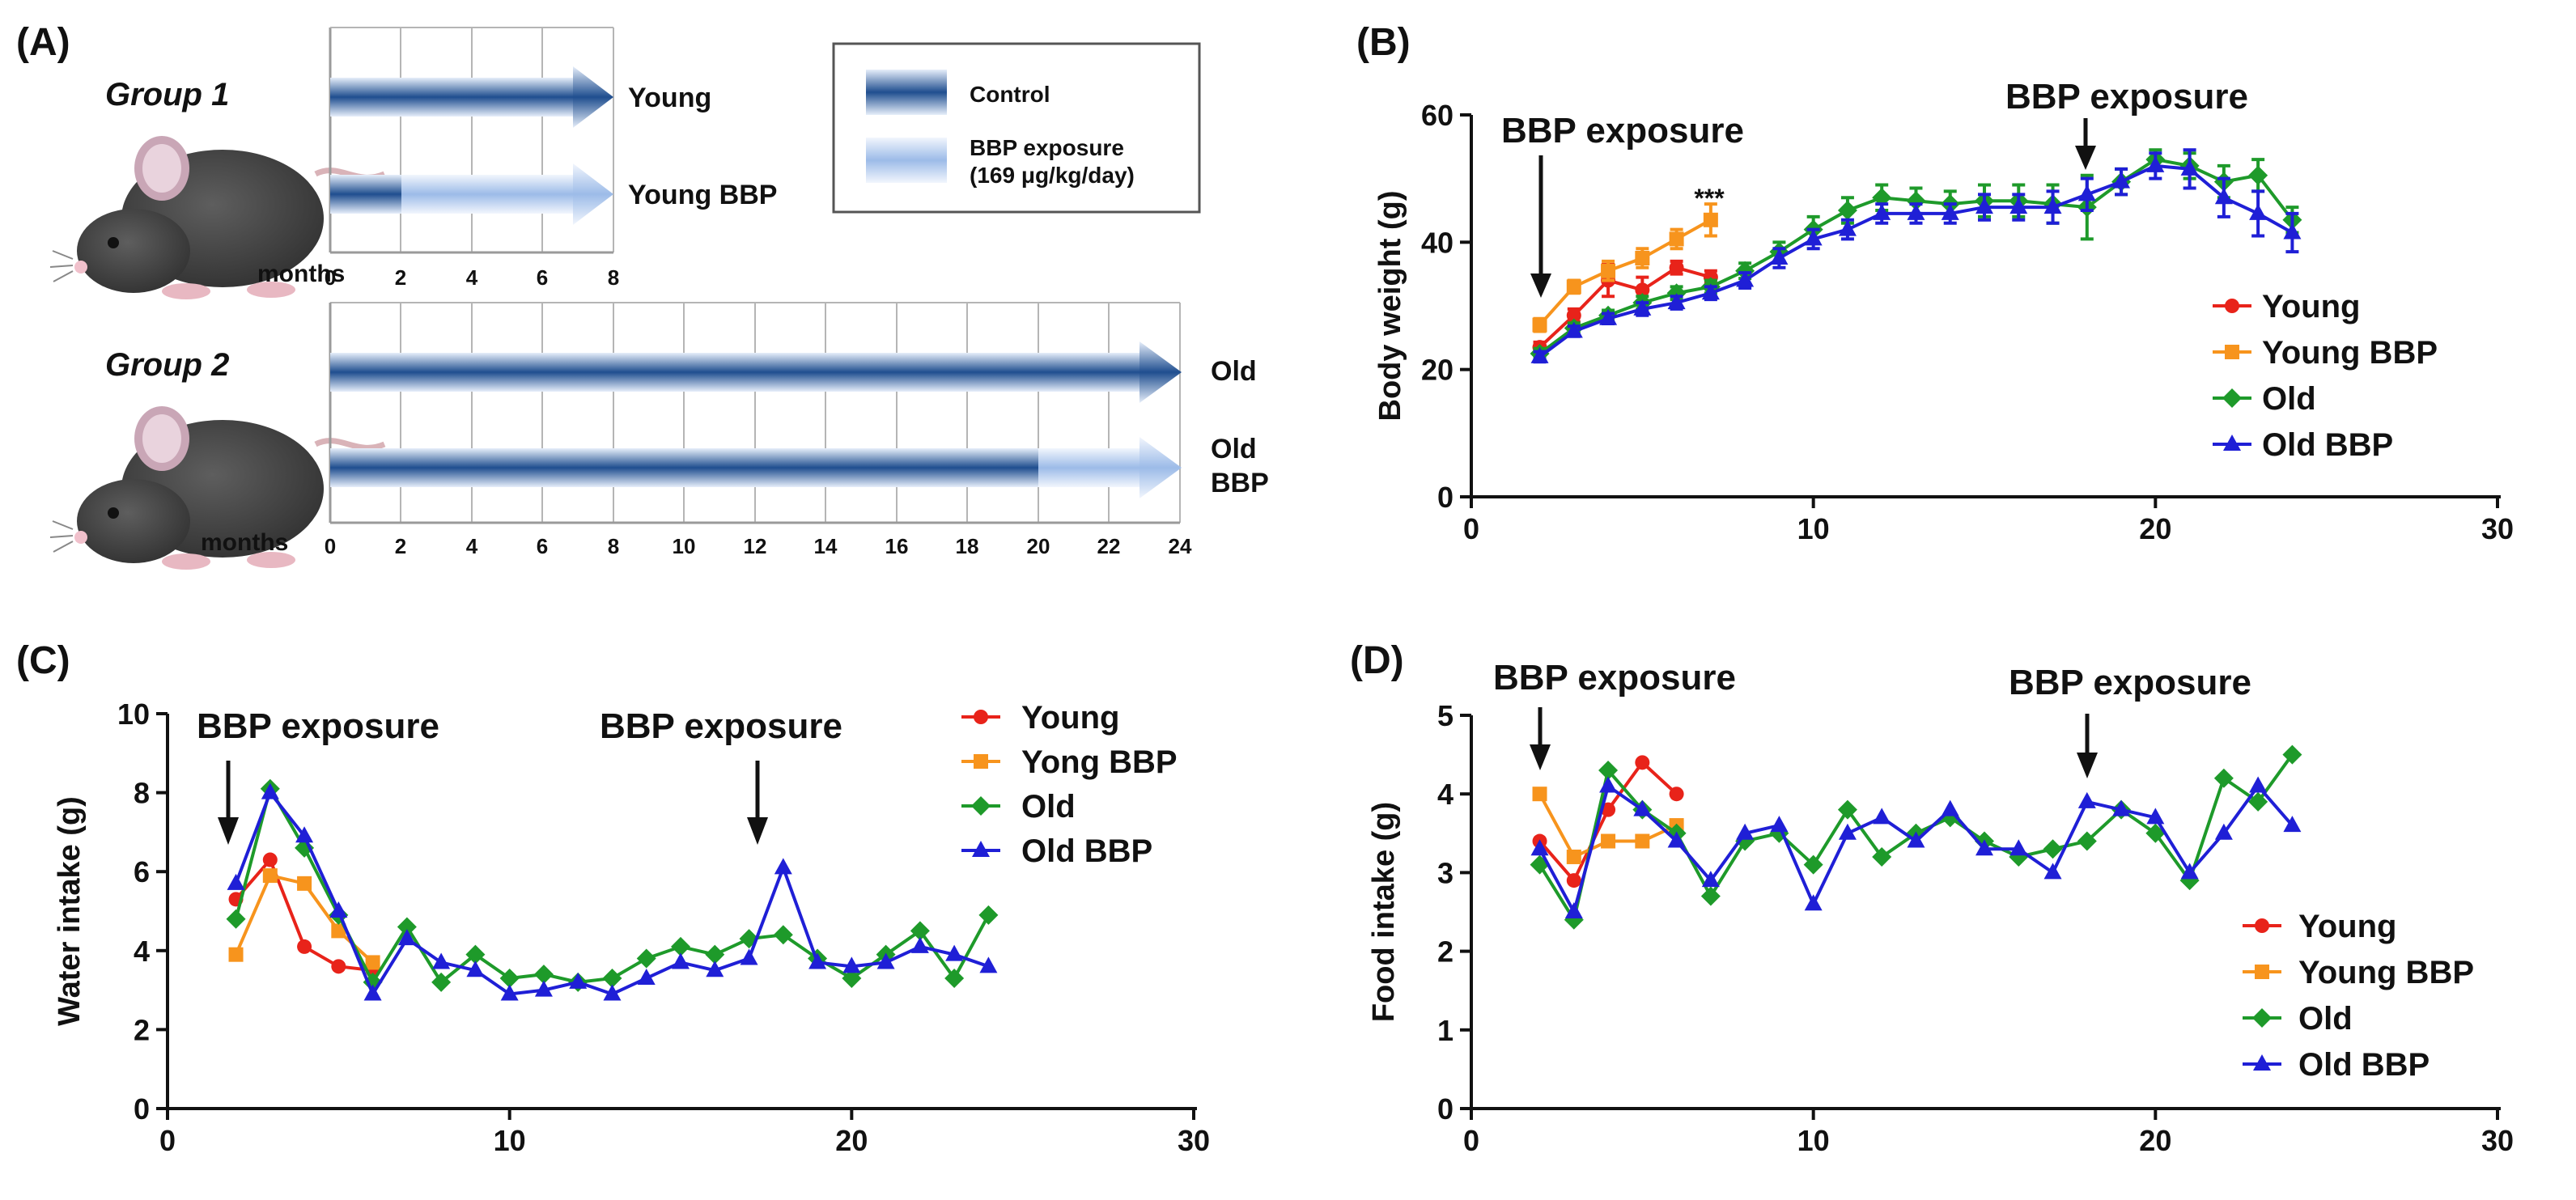  I want to click on group2-ticks: 0 2 4 6 8 10 12 14 16 18 20 22 24, so click(758, 546).